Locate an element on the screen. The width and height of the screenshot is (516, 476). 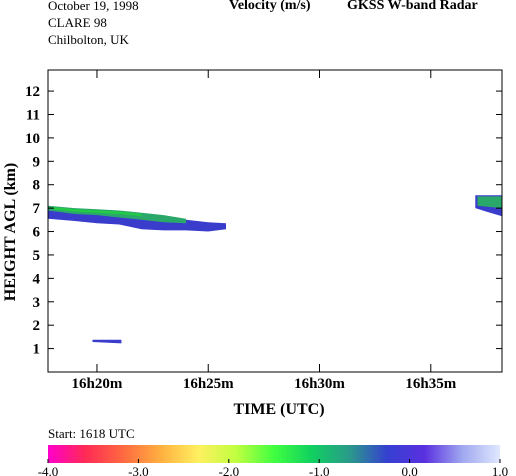
y-tick-label-6: 6 is located at coordinates (37, 233).